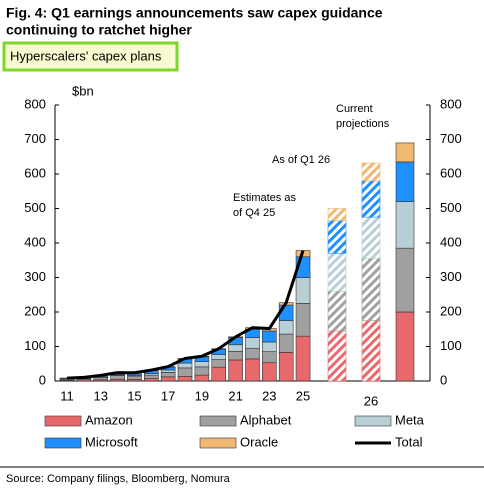 This screenshot has width=484, height=493. What do you see at coordinates (168, 395) in the screenshot?
I see `x-tick-label: 17` at bounding box center [168, 395].